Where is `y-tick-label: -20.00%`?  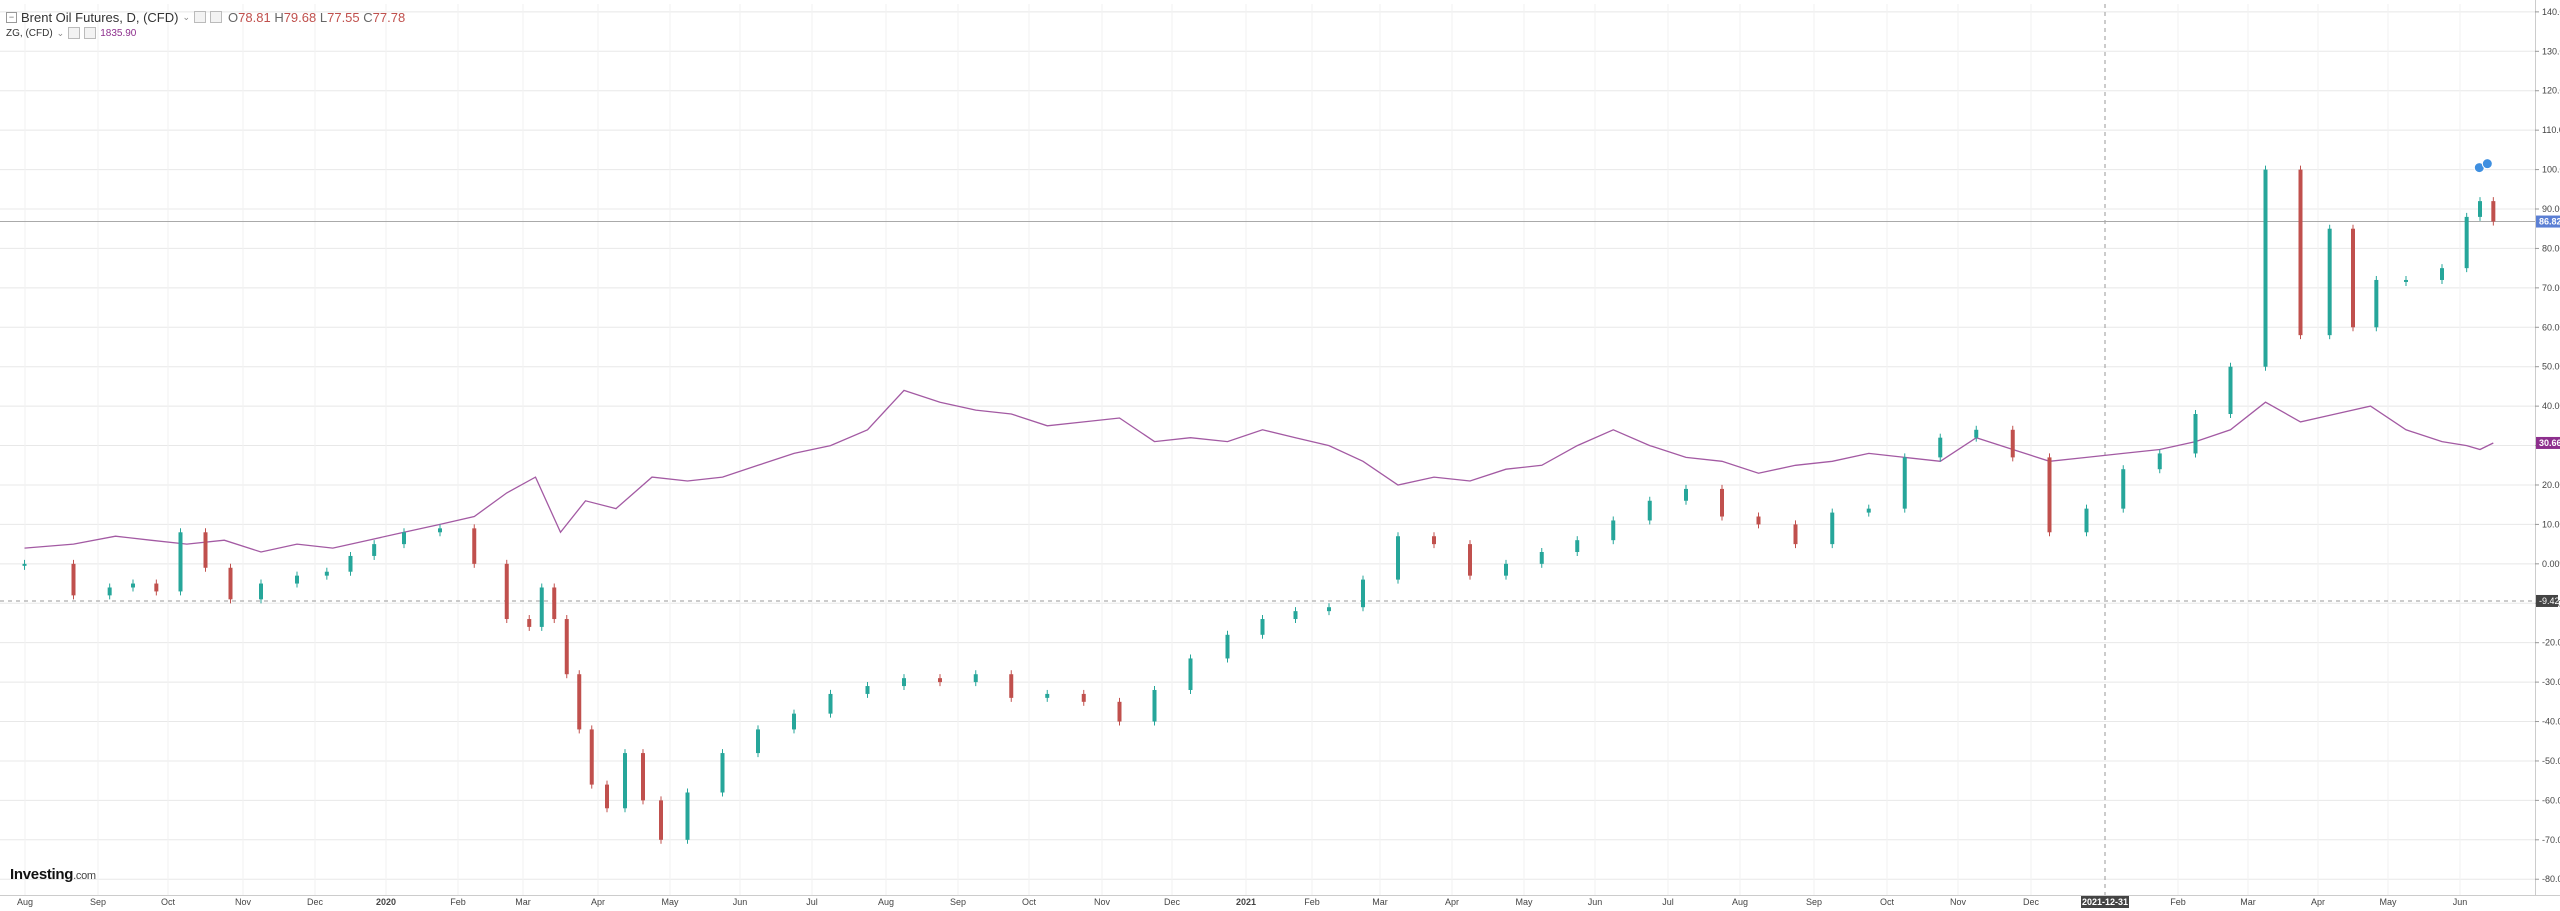 y-tick-label: -20.00% is located at coordinates (2551, 643).